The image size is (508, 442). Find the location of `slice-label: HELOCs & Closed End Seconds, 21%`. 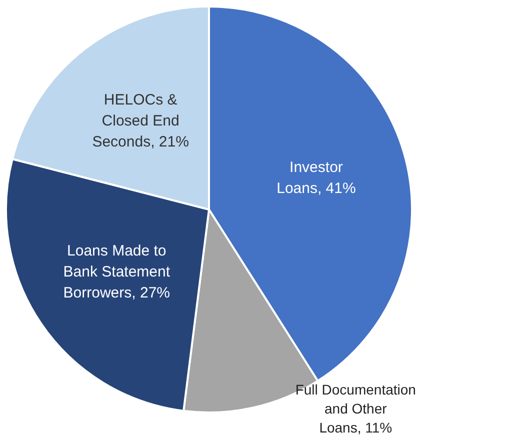

slice-label: HELOCs & Closed End Seconds, 21% is located at coordinates (140, 120).